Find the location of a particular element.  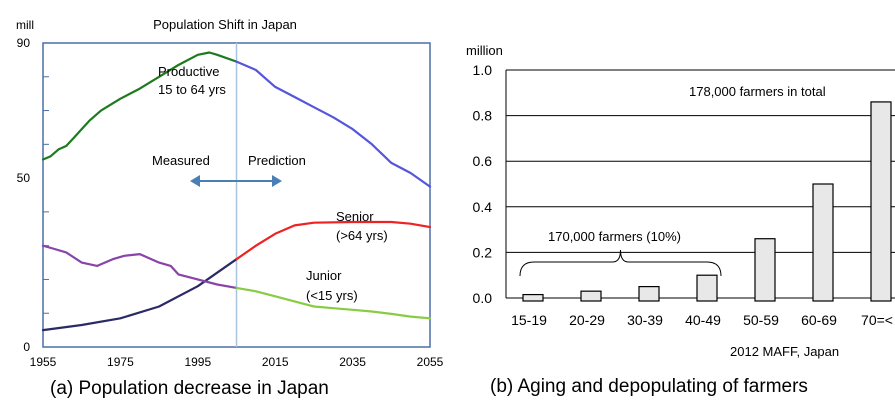

junior-prediction-line is located at coordinates (333, 303).